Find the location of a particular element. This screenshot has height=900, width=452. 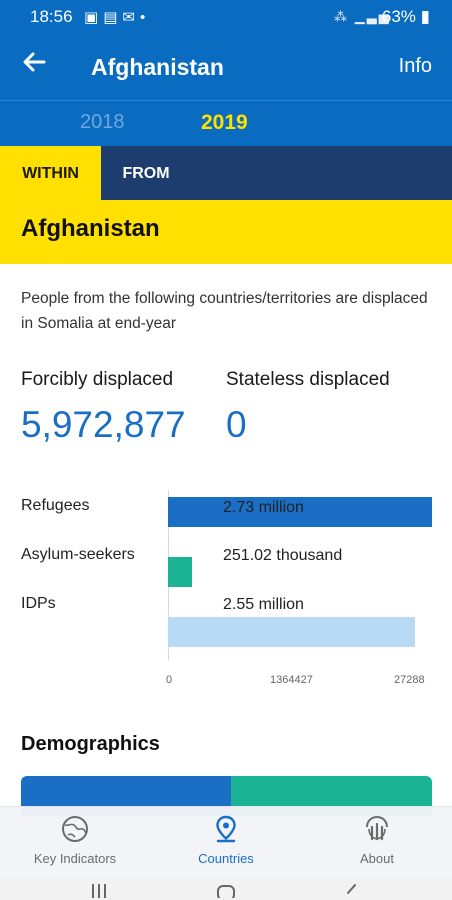

page-title: Afghanistan is located at coordinates (157, 67).